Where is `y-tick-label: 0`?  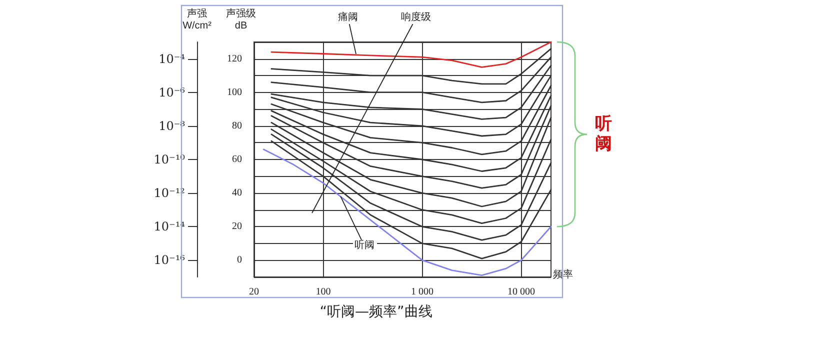
y-tick-label: 0 is located at coordinates (239, 260).